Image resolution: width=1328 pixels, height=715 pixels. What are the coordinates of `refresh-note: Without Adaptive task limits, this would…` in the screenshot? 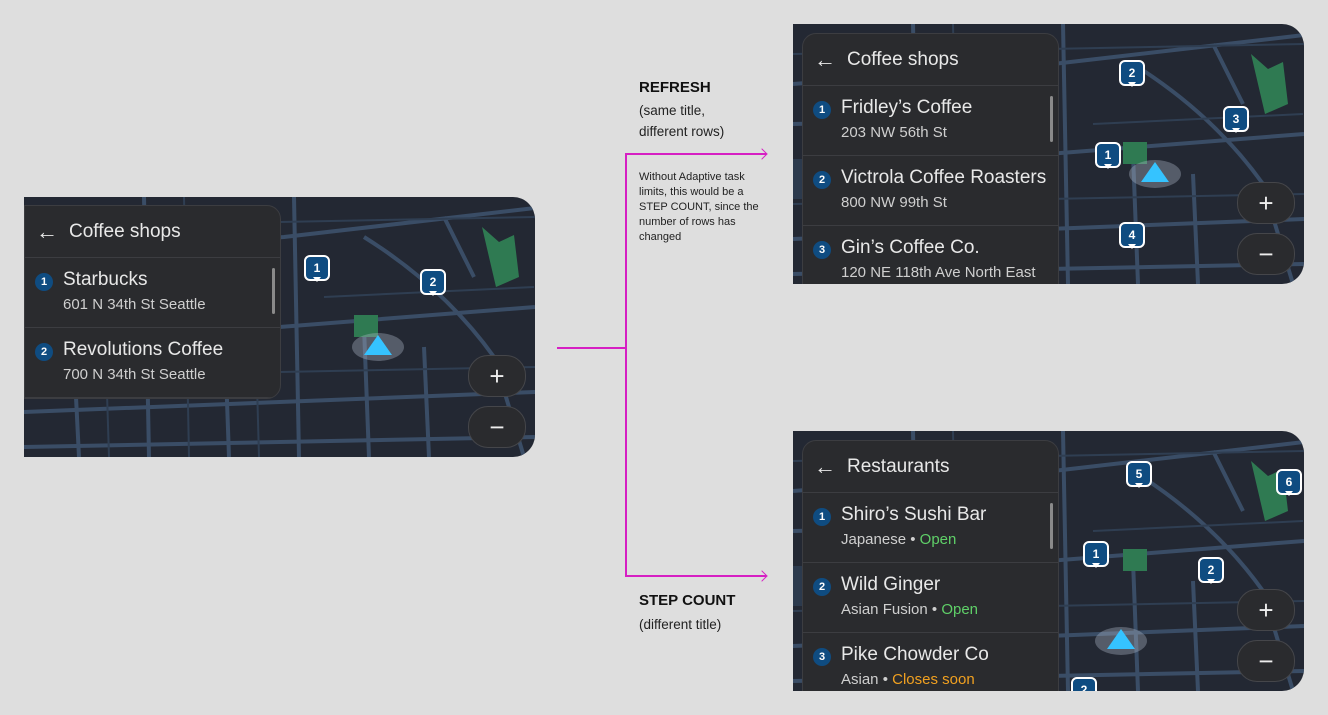 It's located at (699, 207).